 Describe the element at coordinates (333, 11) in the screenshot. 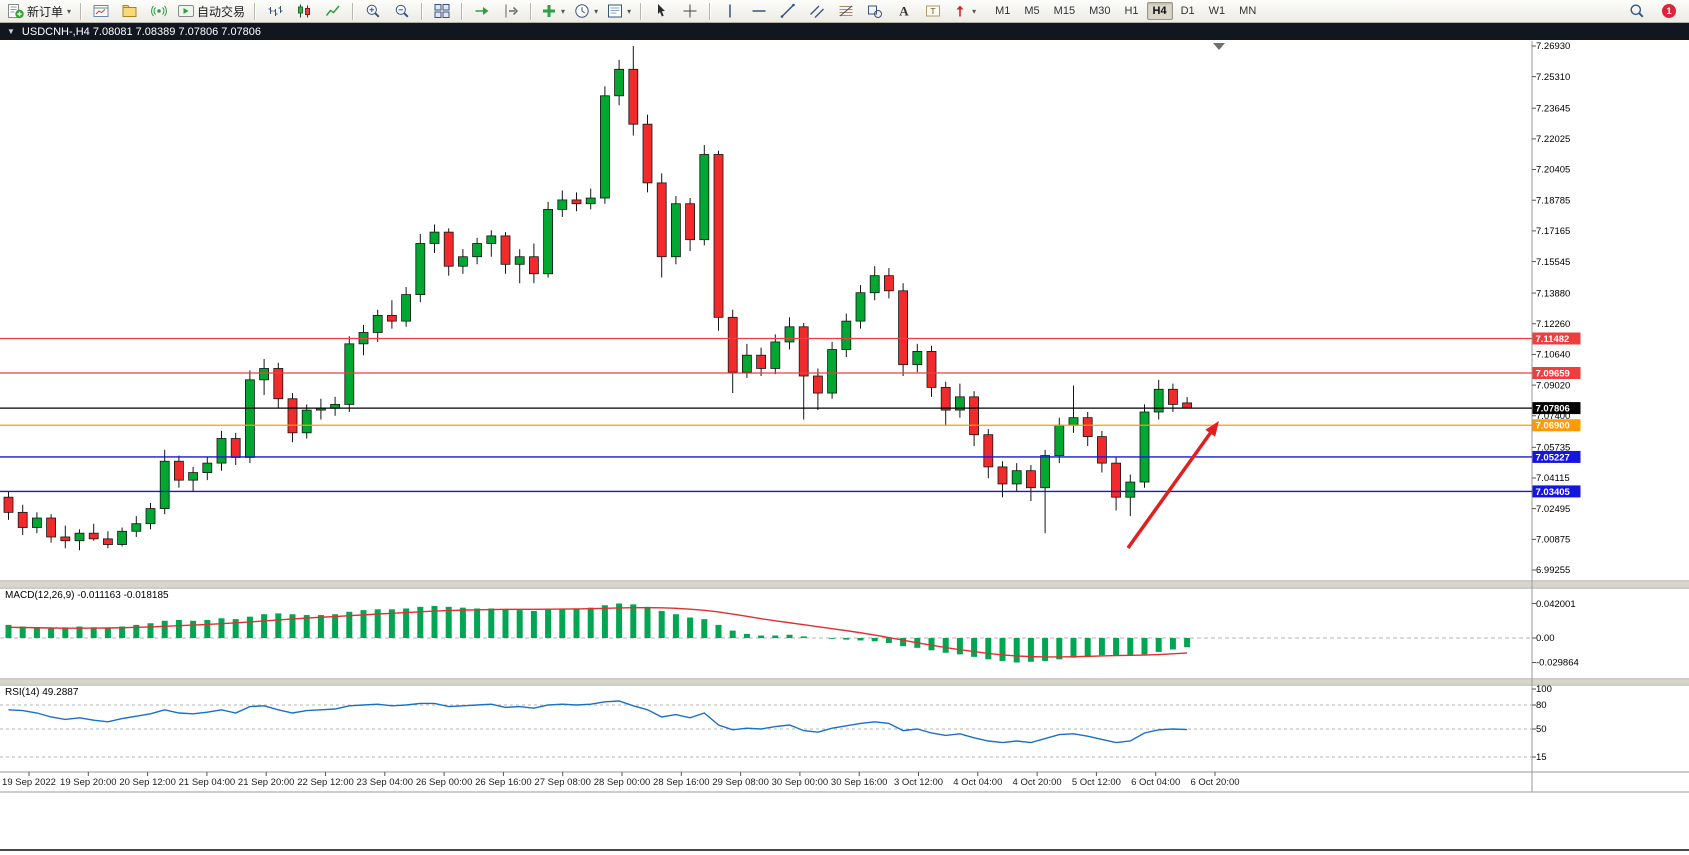

I see `line-chart-button` at that location.